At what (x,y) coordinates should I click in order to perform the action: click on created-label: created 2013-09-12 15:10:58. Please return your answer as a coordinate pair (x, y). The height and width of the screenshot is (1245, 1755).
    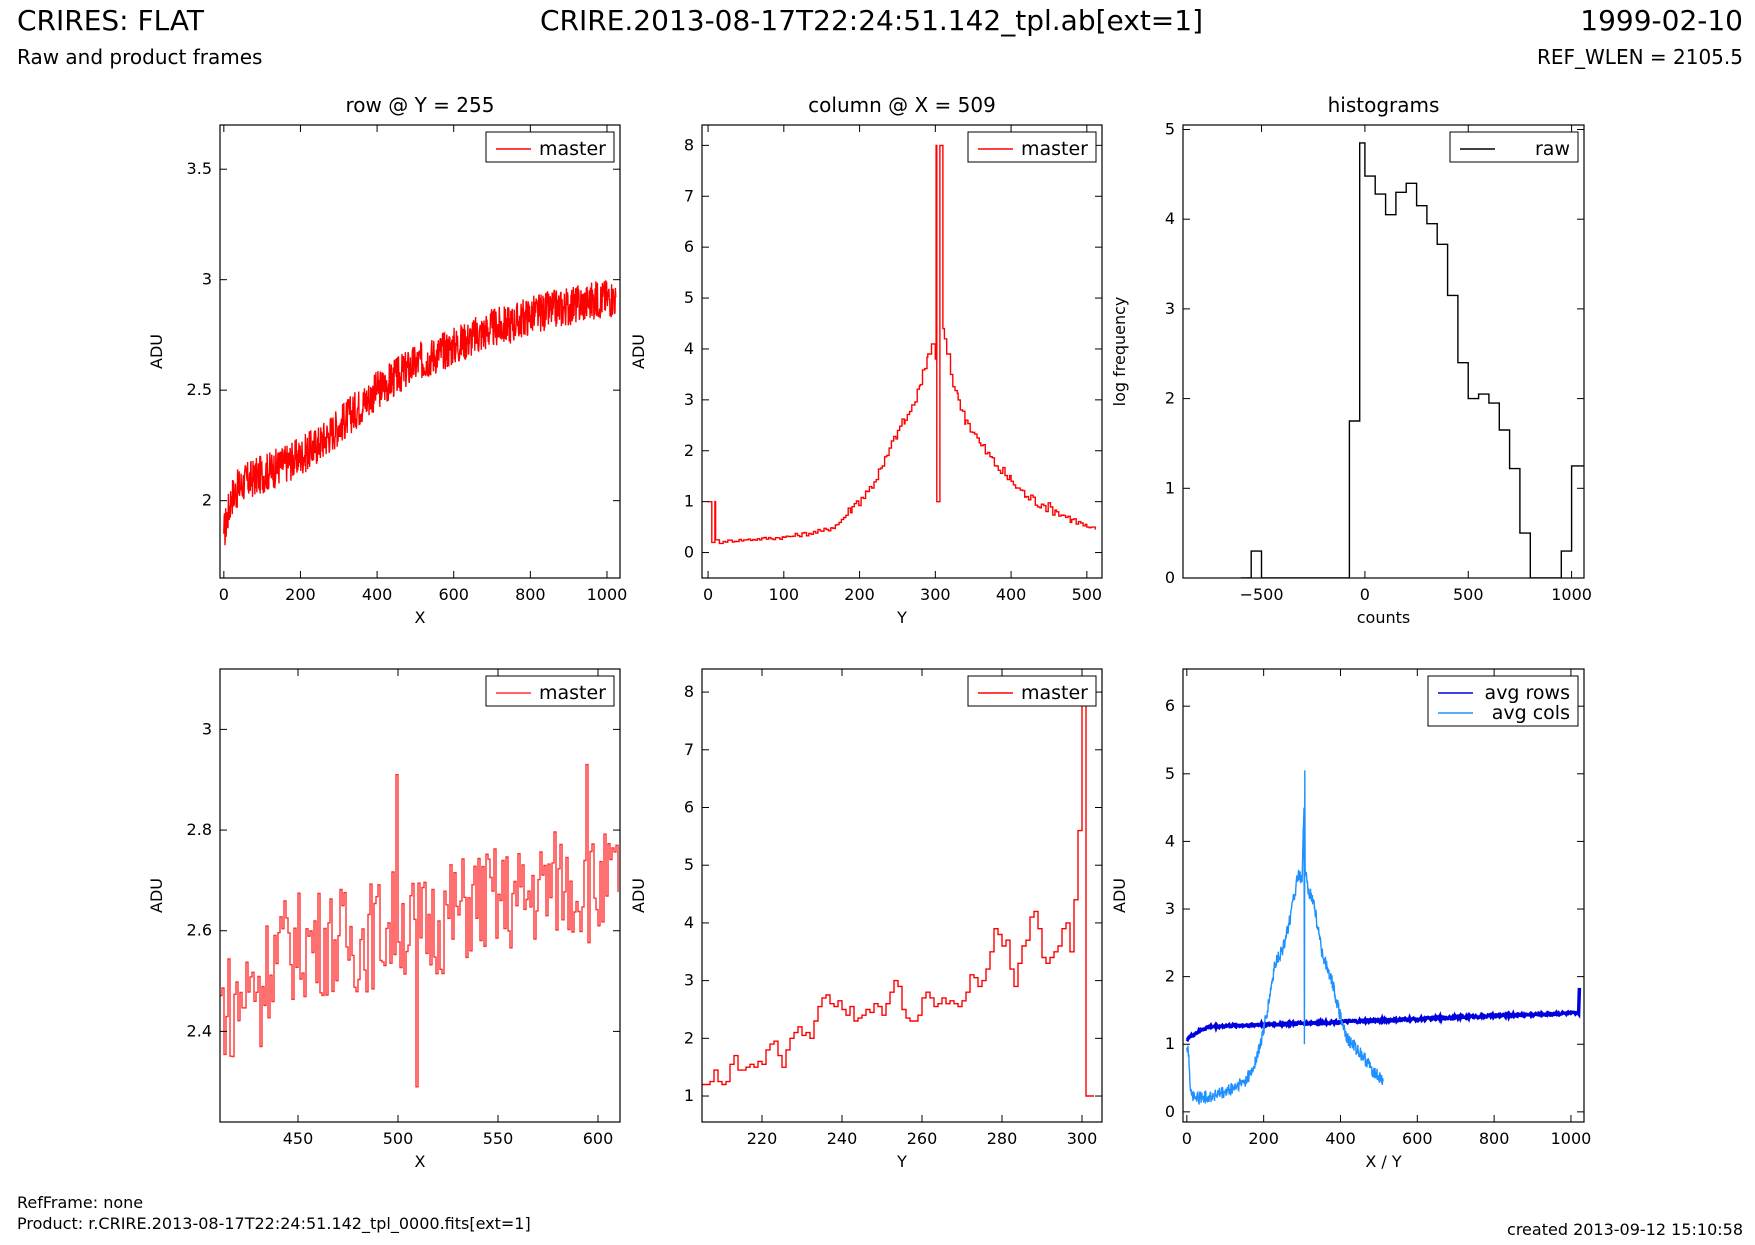
    Looking at the image, I should click on (1625, 1229).